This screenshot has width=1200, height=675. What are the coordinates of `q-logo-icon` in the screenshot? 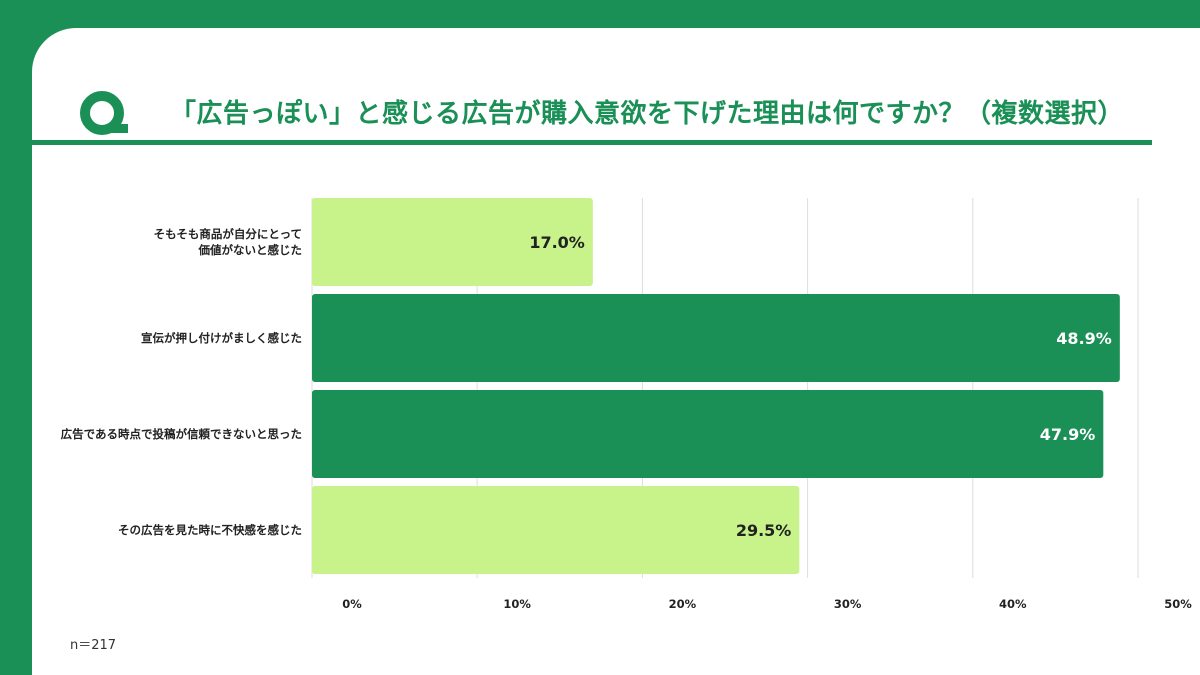 It's located at (104, 113).